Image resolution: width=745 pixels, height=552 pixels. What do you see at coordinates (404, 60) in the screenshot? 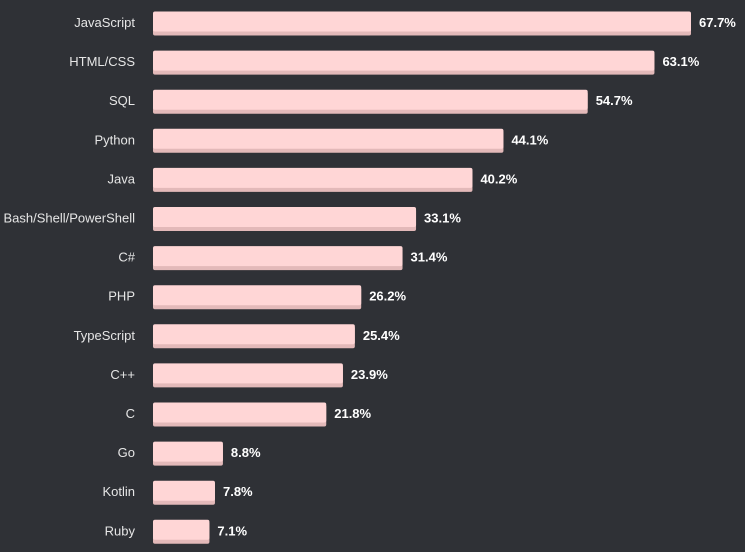
I see `bar-html-css` at bounding box center [404, 60].